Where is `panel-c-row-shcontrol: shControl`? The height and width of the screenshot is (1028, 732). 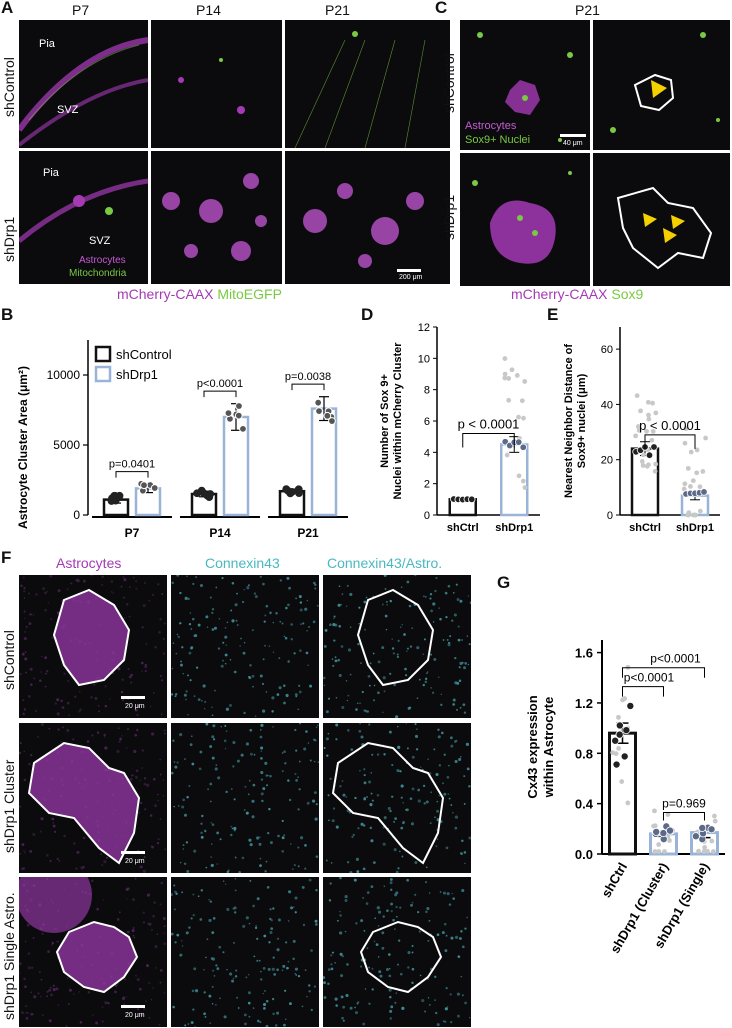 panel-c-row-shcontrol: shControl is located at coordinates (449, 83).